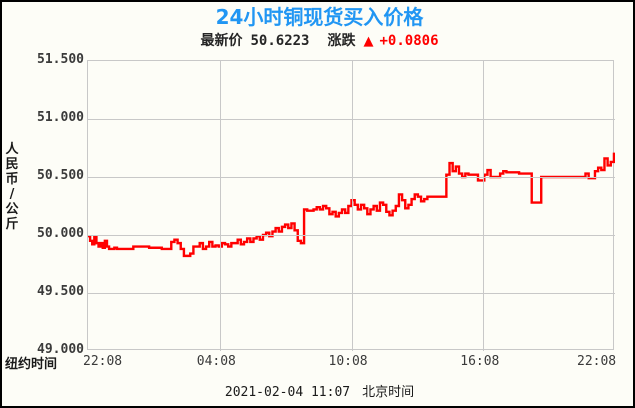  I want to click on x-tick-label: 16:08, so click(480, 361).